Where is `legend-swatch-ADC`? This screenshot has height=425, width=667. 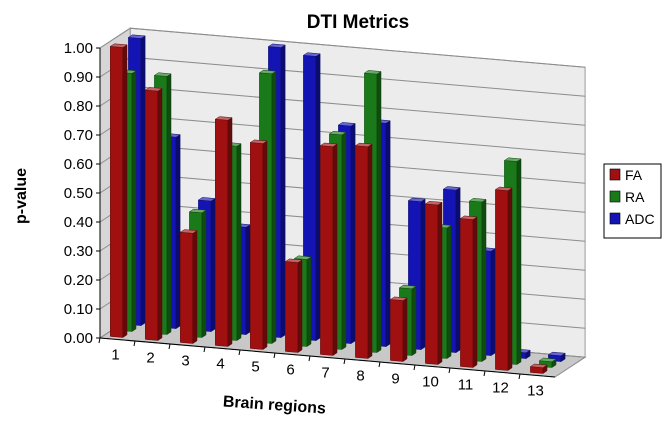 legend-swatch-ADC is located at coordinates (615, 218).